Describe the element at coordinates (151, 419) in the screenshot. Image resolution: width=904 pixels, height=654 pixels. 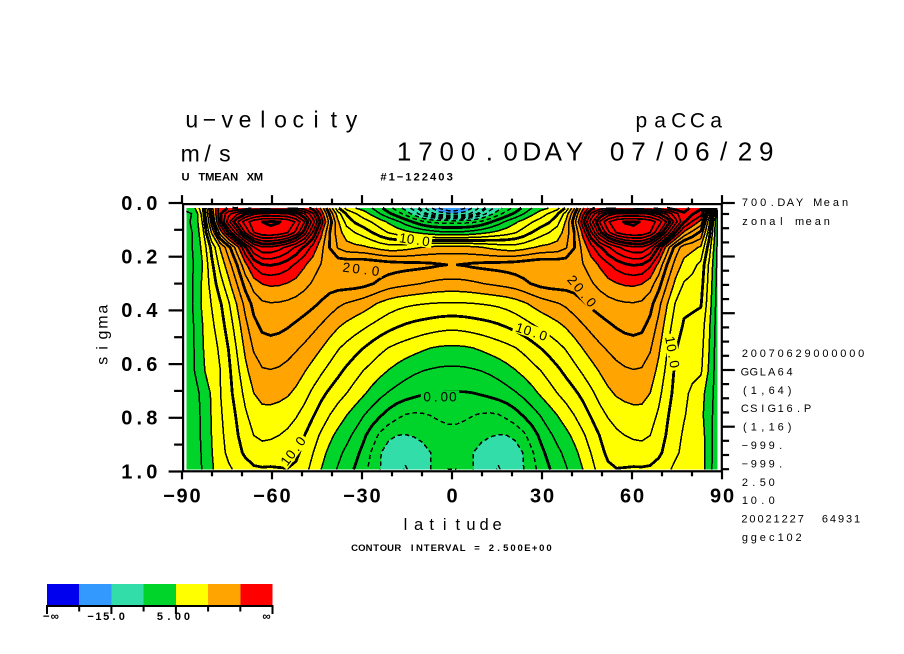
I see `svg-text: 8` at that location.